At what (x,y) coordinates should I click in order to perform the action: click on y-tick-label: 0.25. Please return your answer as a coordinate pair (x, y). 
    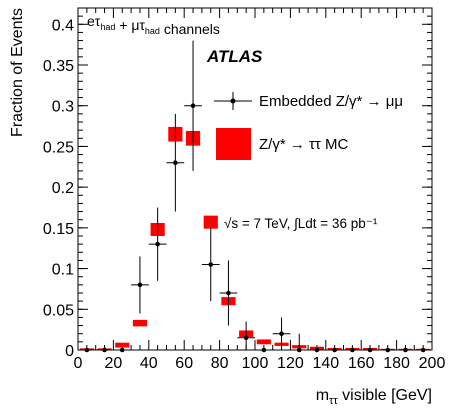
    Looking at the image, I should click on (58, 147).